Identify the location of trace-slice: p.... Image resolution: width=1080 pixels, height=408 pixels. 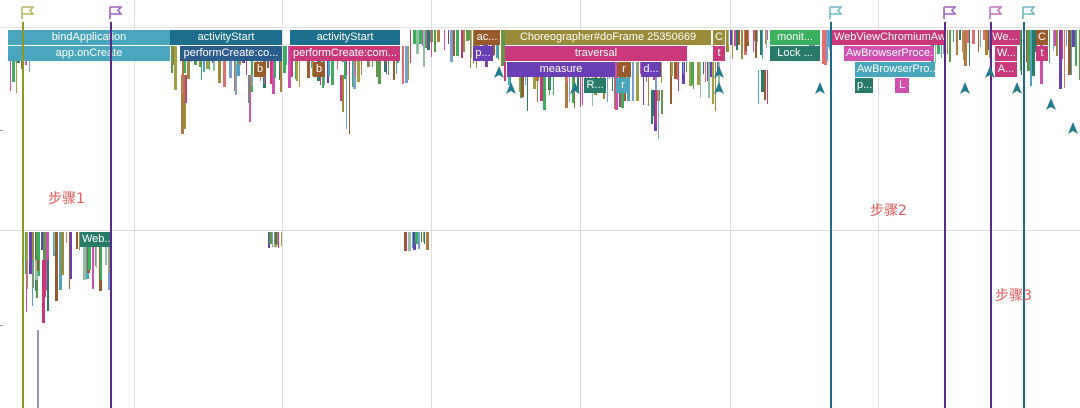
(483, 53).